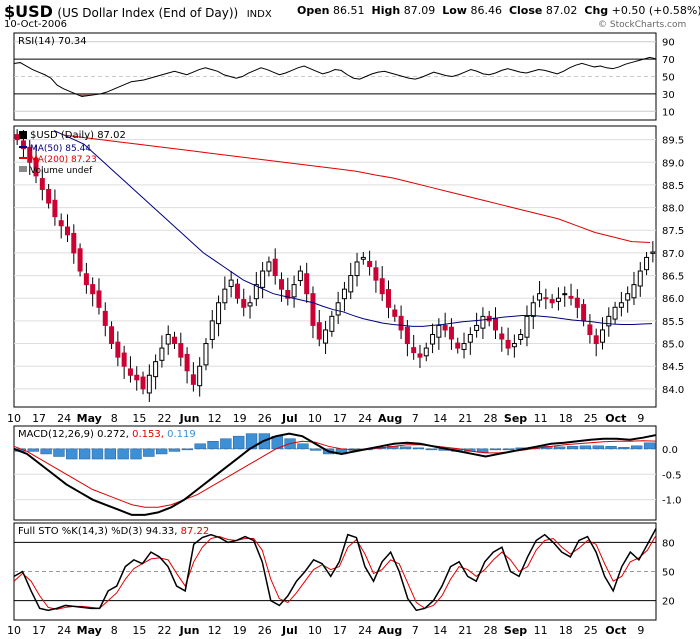 The image size is (700, 639). Describe the element at coordinates (668, 95) in the screenshot. I see `rsi-tick-label: 30` at that location.